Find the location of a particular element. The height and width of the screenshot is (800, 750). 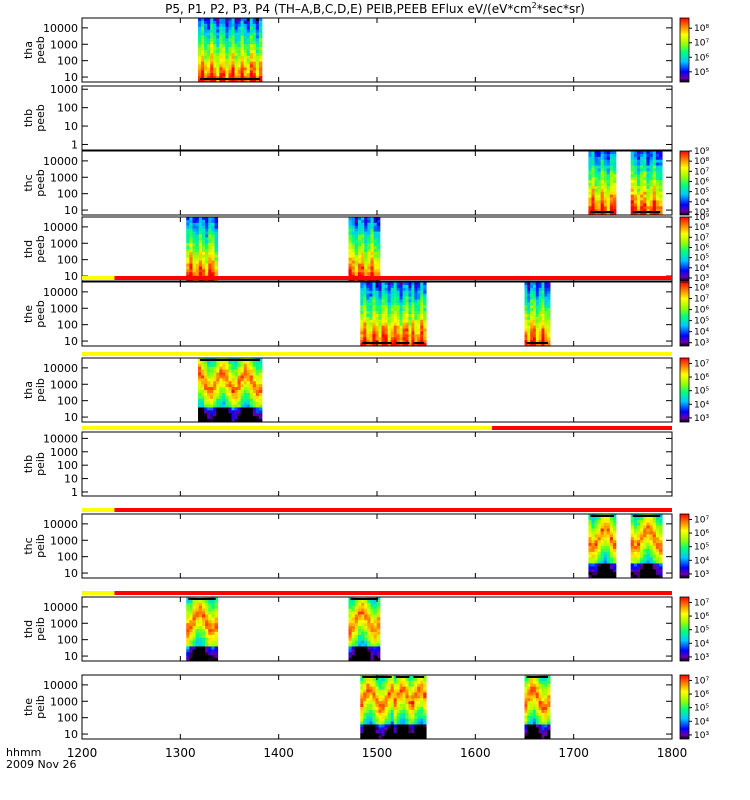

panel-thb-peeb: 1000 100 10 1 thb peeb is located at coordinates (347, 117).